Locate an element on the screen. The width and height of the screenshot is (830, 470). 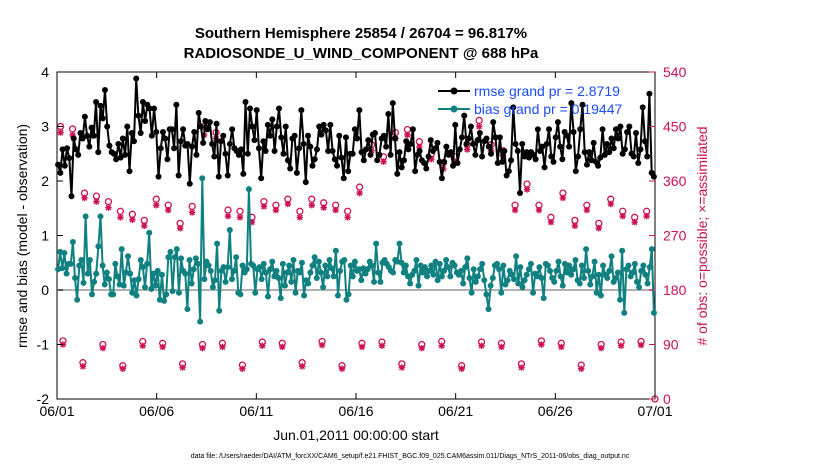
y-tick-label: 0 is located at coordinates (45, 290).